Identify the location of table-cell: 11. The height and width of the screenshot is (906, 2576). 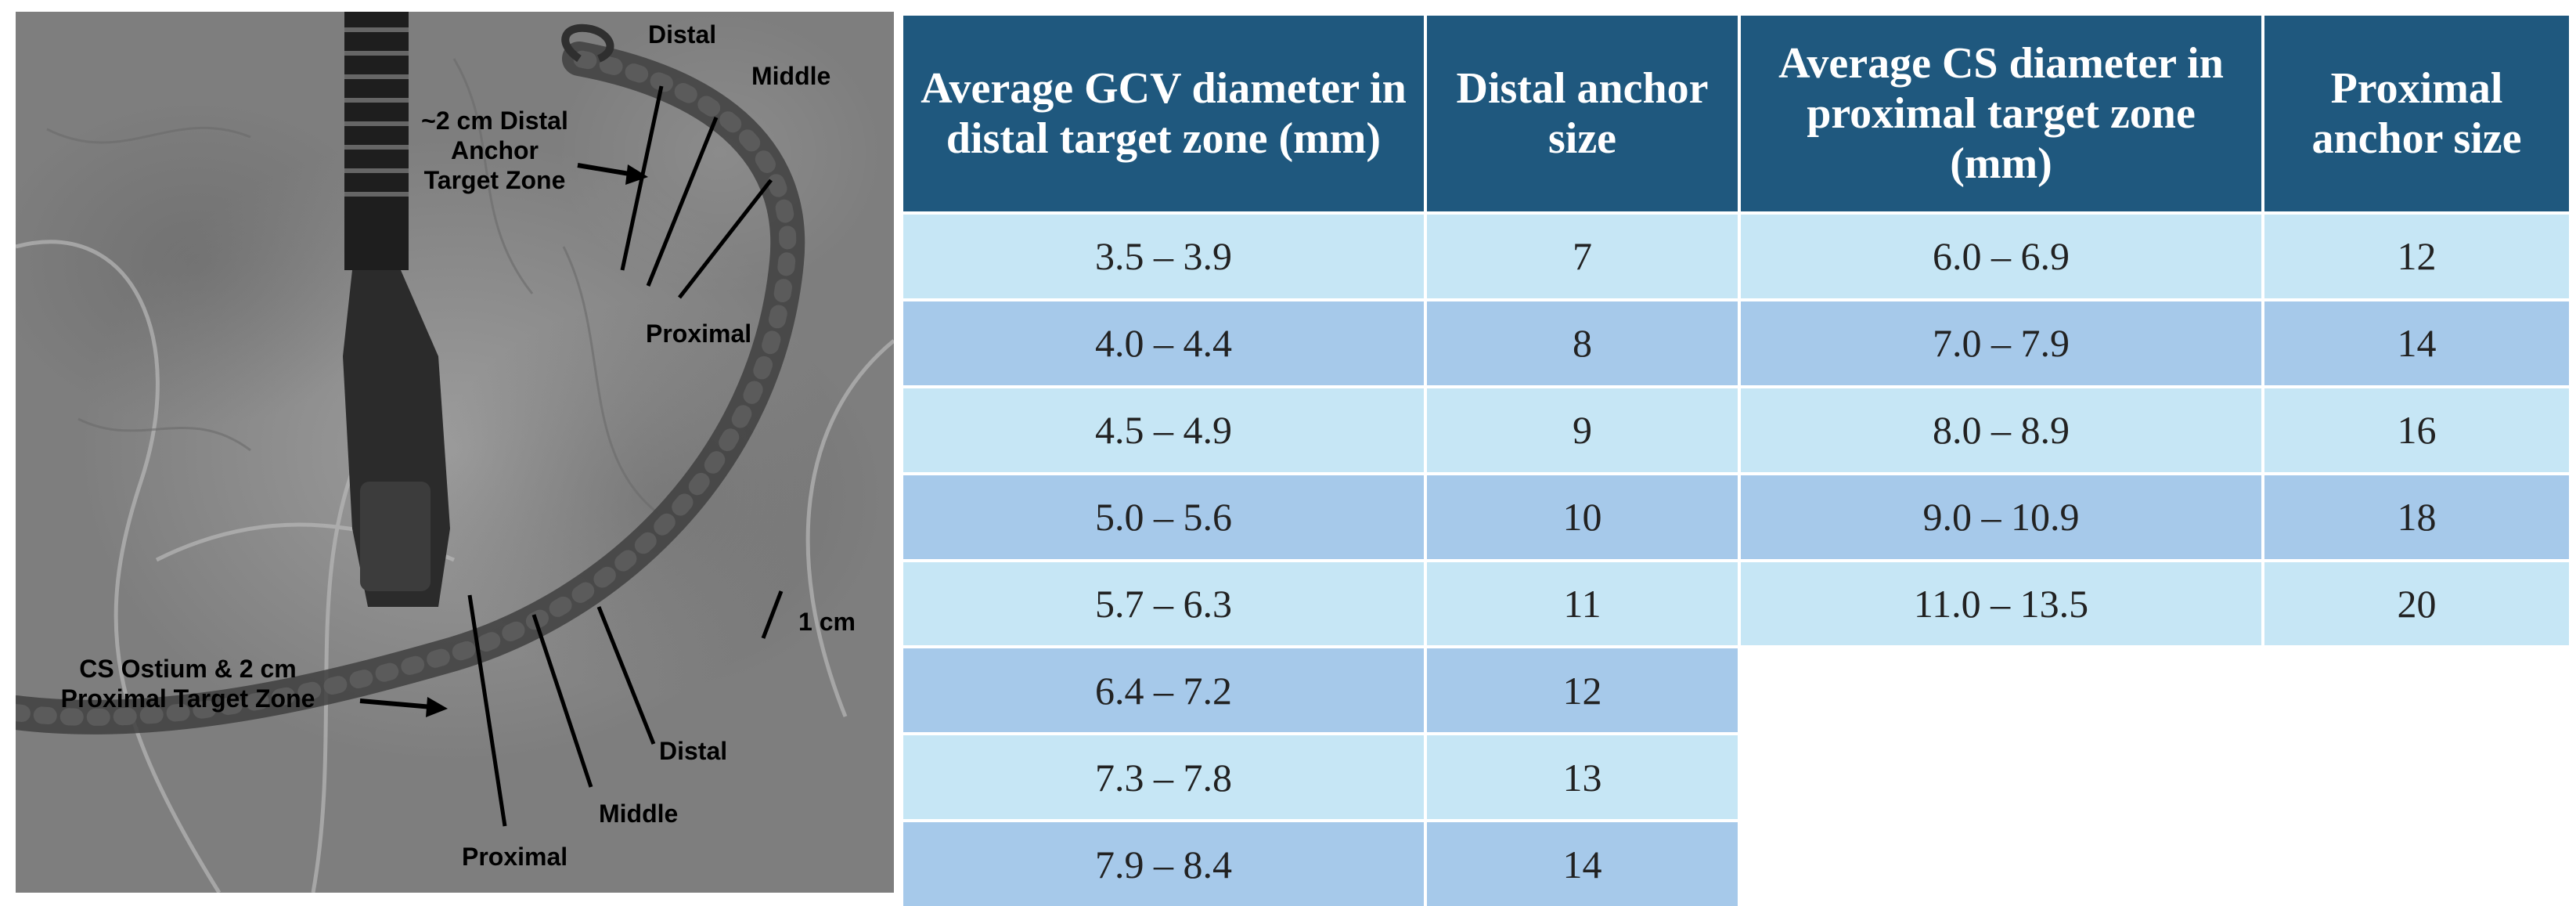
(1582, 603).